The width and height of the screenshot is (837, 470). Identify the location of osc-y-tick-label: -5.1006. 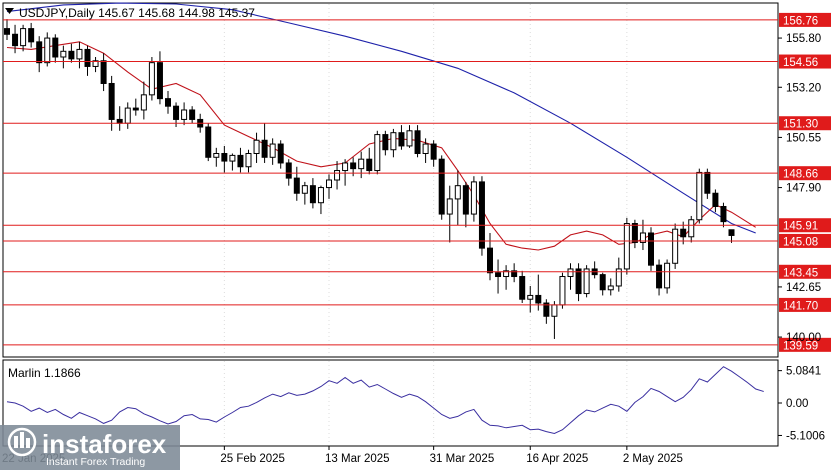
(805, 436).